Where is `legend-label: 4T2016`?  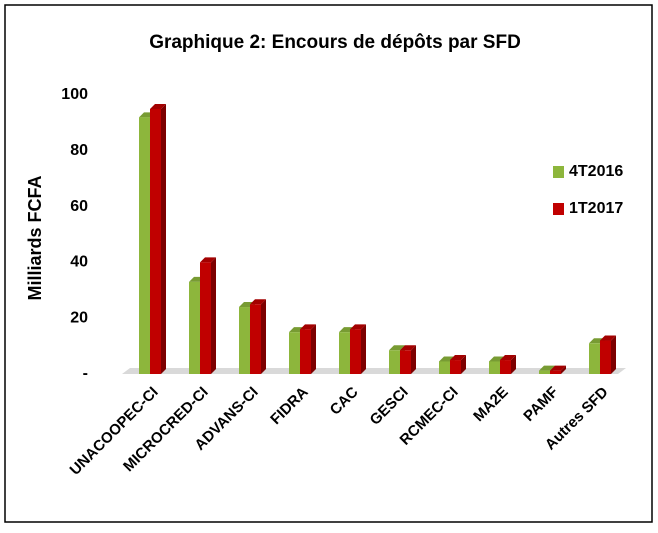 legend-label: 4T2016 is located at coordinates (596, 171).